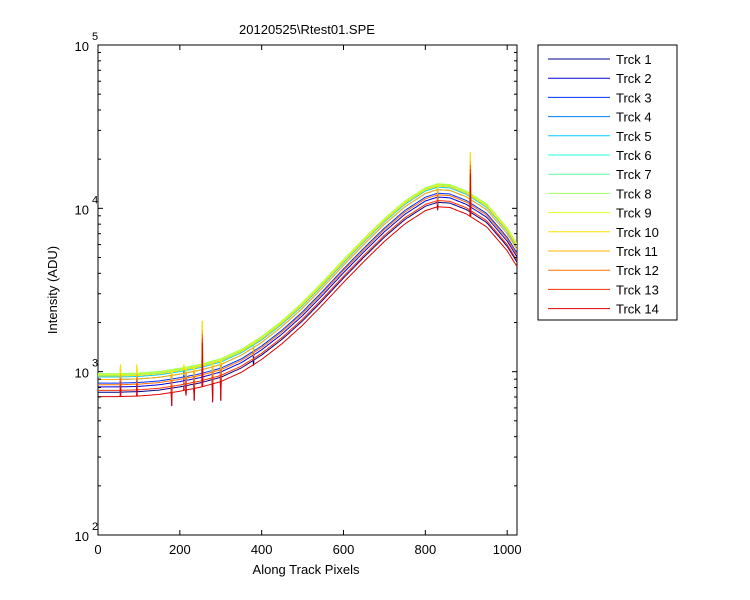 Image resolution: width=750 pixels, height=600 pixels. What do you see at coordinates (307, 29) in the screenshot?
I see `chart-title: 20120525\Rtest01.SPE` at bounding box center [307, 29].